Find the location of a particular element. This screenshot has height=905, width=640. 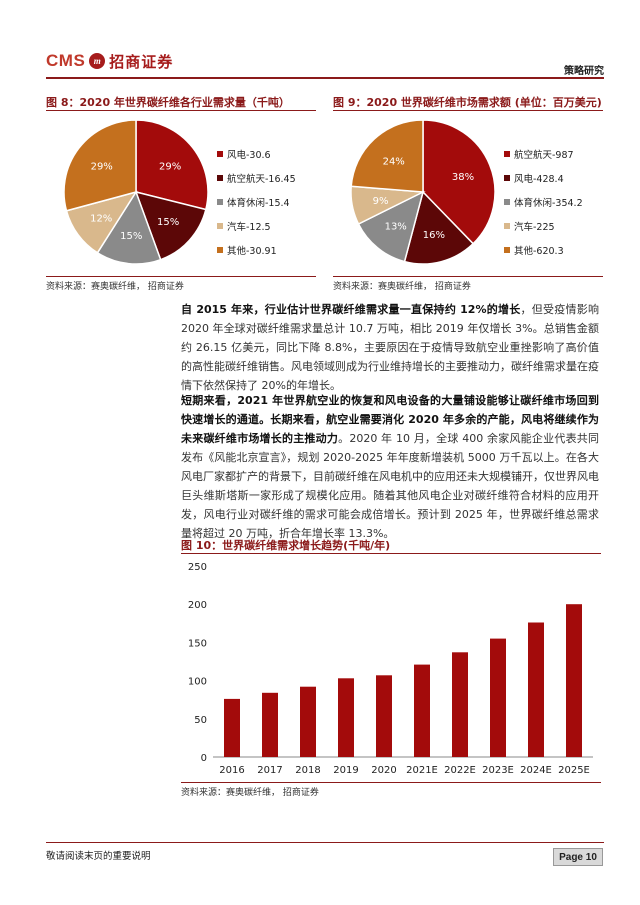

fig9-slice-label-0: 38% is located at coordinates (463, 177).